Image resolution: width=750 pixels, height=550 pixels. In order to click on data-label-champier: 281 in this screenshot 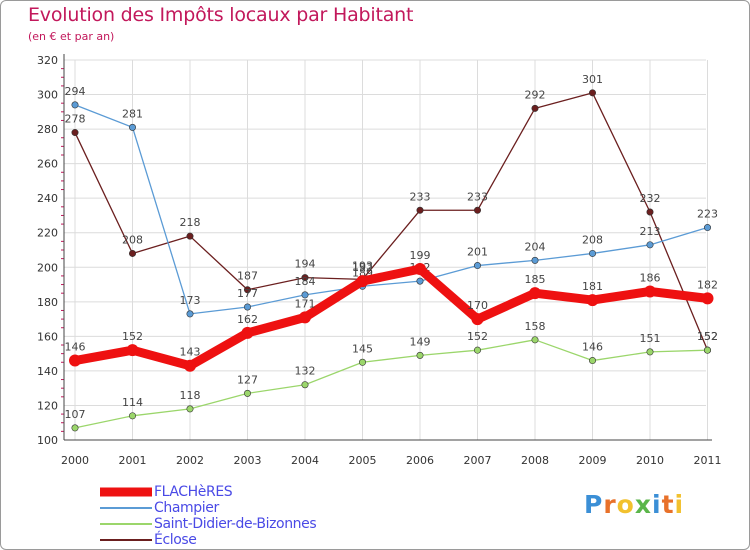, I will do `click(132, 113)`.